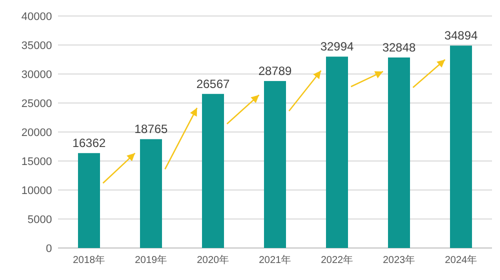  I want to click on y-tick-label: 20000, so click(36, 133).